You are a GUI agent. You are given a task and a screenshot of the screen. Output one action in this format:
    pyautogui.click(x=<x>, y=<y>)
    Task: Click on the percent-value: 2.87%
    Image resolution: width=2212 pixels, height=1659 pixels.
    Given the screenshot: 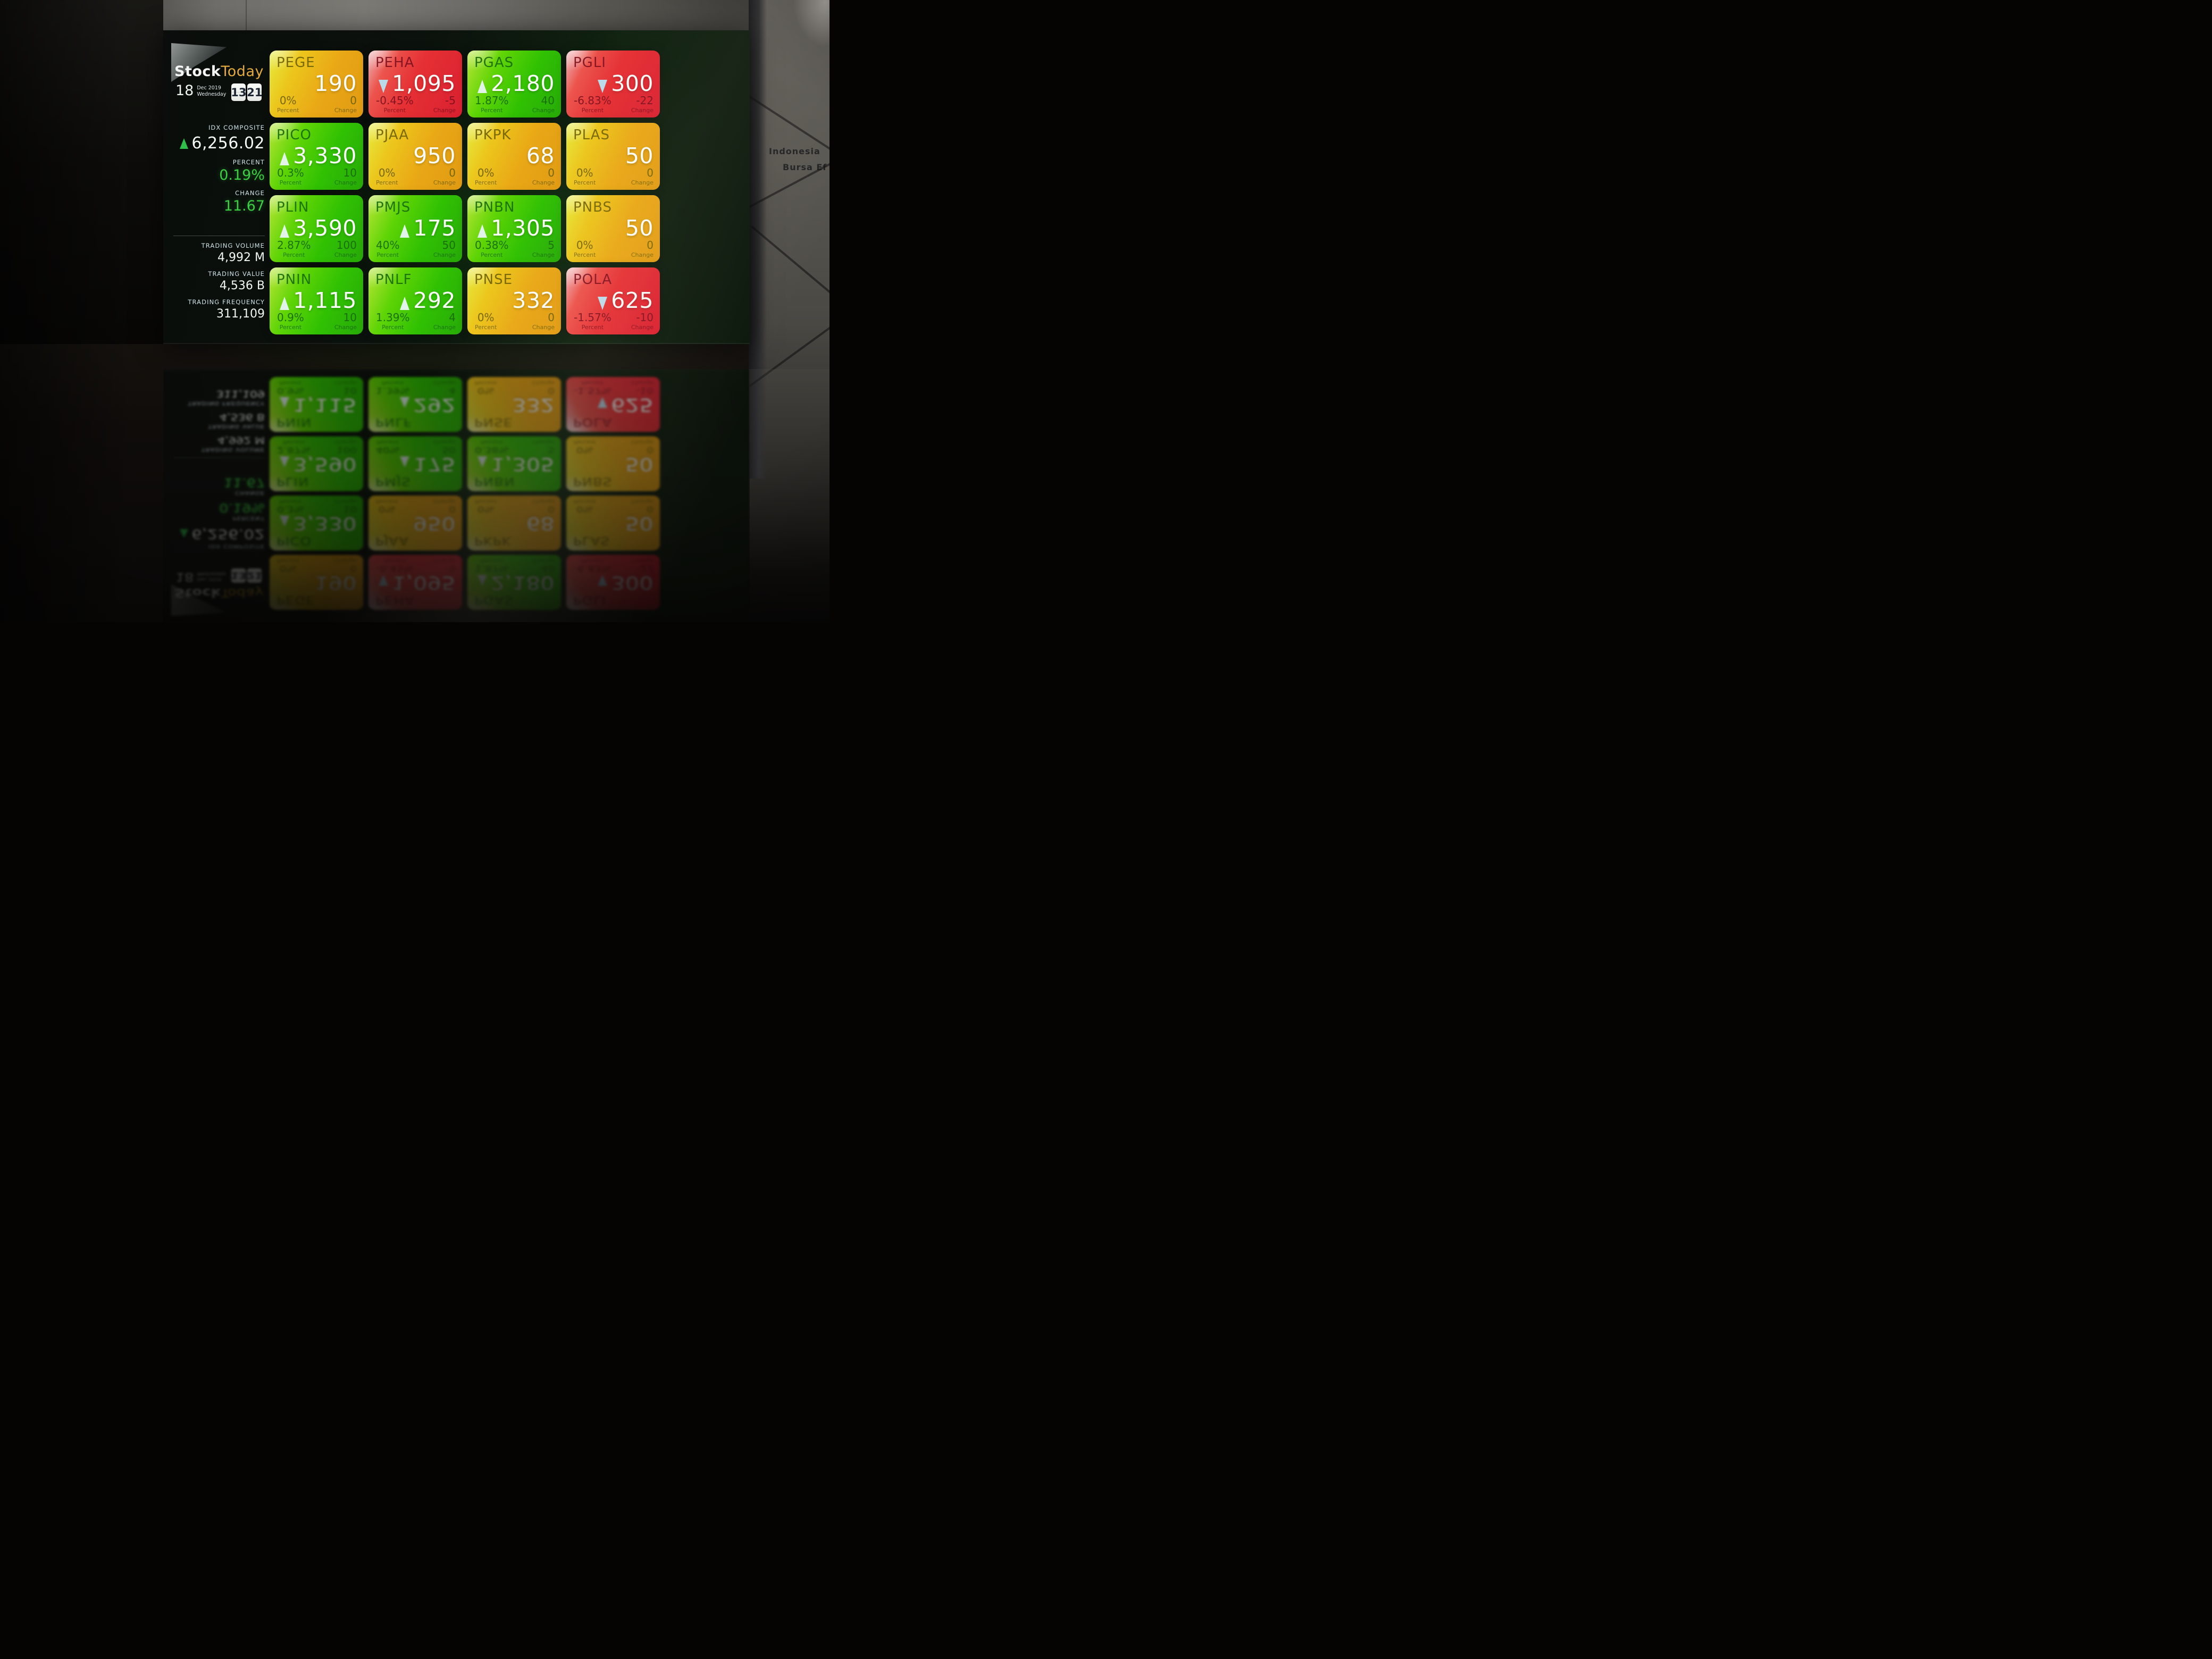 What is the action you would take?
    pyautogui.click(x=294, y=245)
    